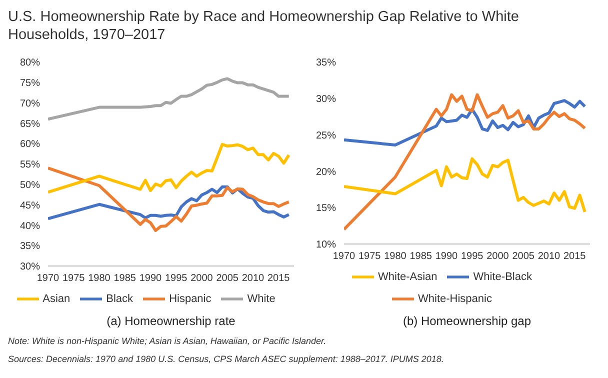 This screenshot has height=378, width=608. I want to click on y-tick-label: 15%, so click(326, 208).